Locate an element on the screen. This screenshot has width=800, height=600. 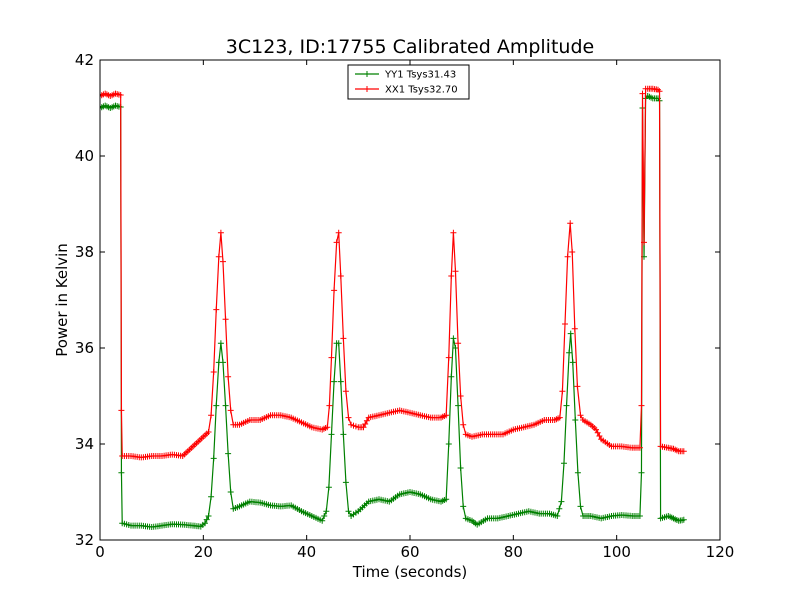
legend-frame is located at coordinates (408, 82).